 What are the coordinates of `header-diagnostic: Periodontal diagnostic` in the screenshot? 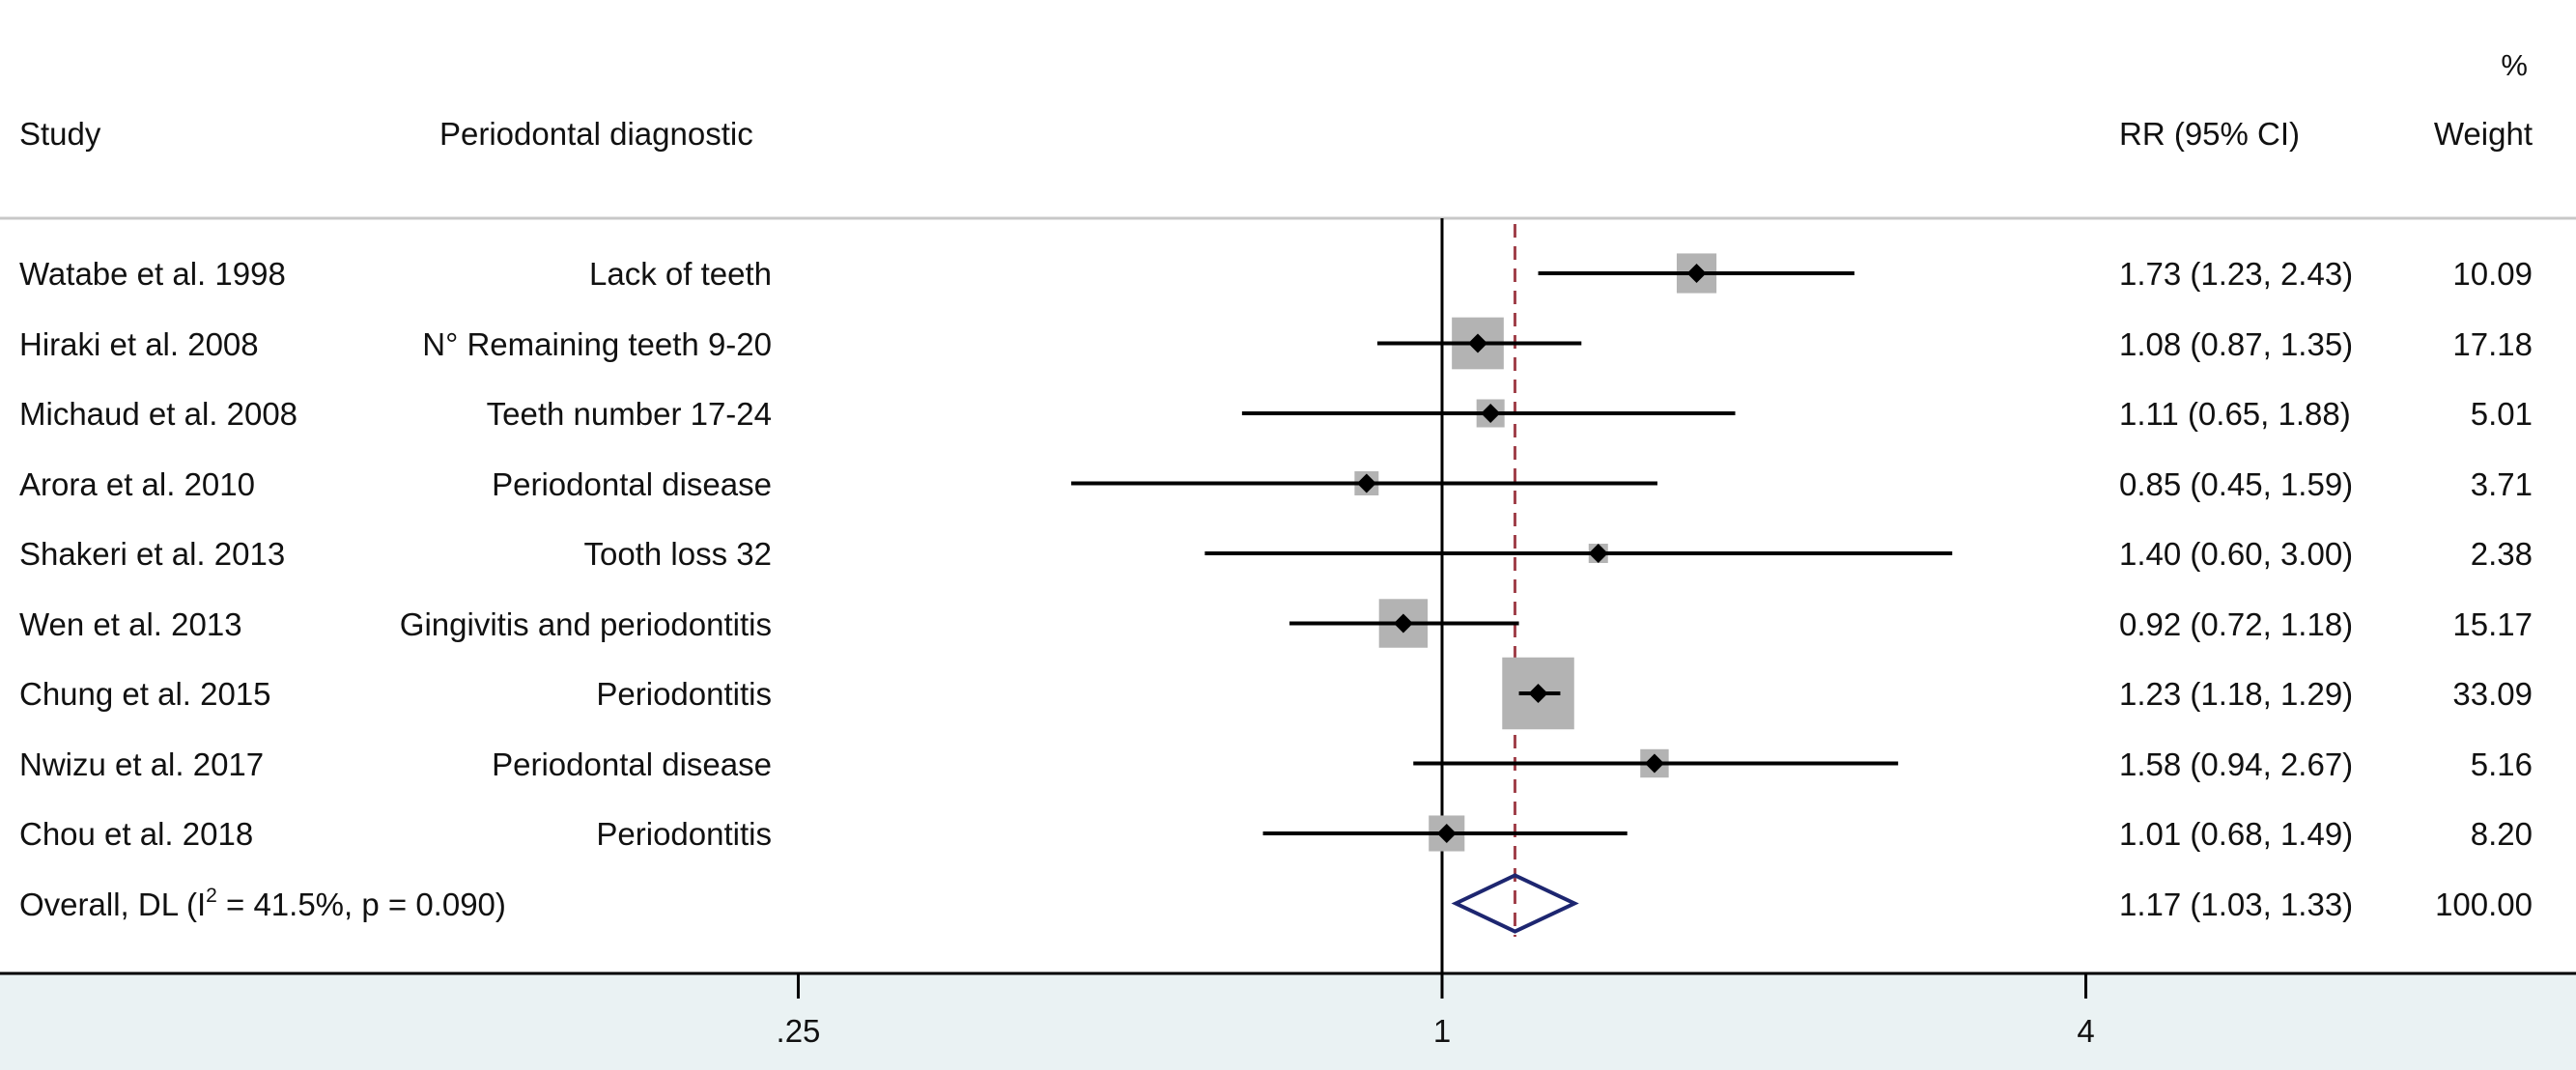 It's located at (596, 134).